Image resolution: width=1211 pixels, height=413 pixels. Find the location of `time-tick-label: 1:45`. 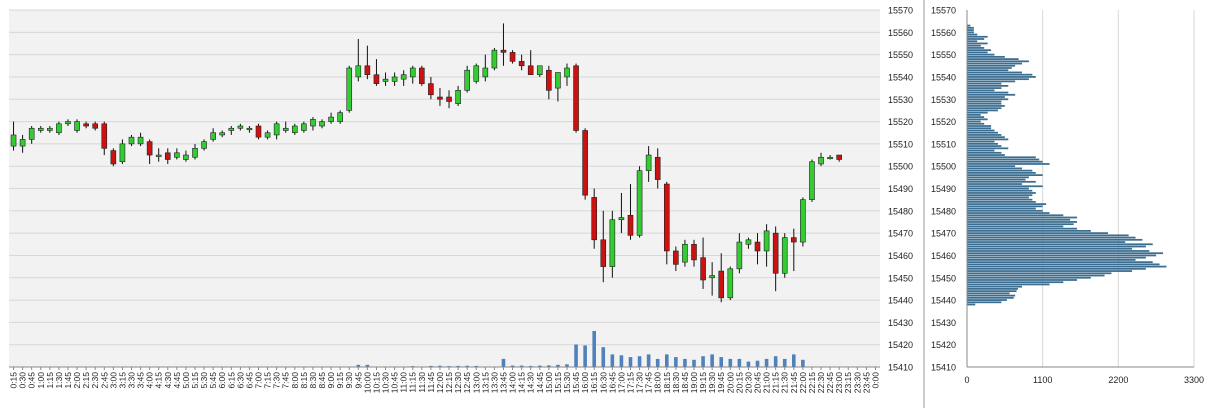

time-tick-label: 1:45 is located at coordinates (68, 380).